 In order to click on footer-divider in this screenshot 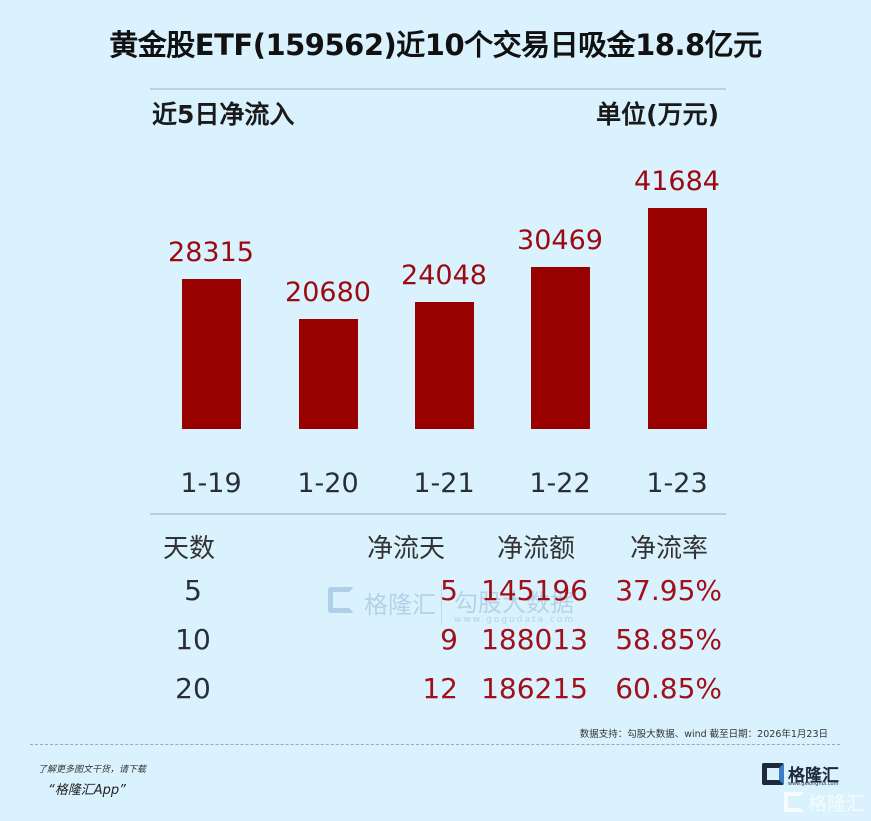, I will do `click(435, 744)`.